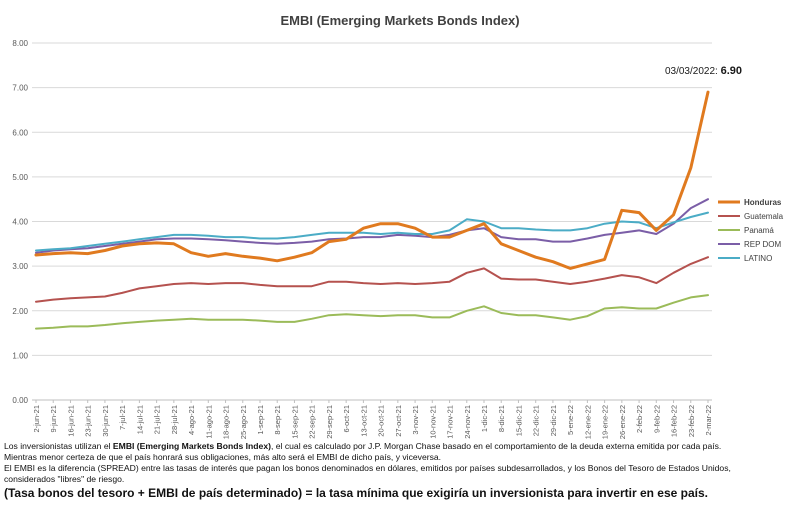 The width and height of the screenshot is (800, 517). Describe the element at coordinates (20, 311) in the screenshot. I see `y-tick-label: 2.00` at that location.